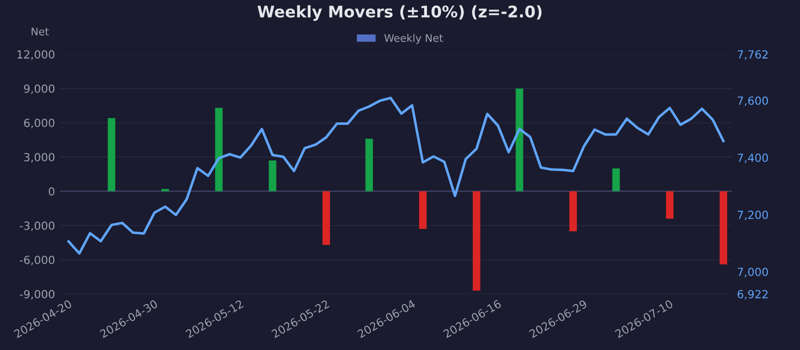 The width and height of the screenshot is (800, 350). I want to click on y2-tick-label: 7,600, so click(753, 101).